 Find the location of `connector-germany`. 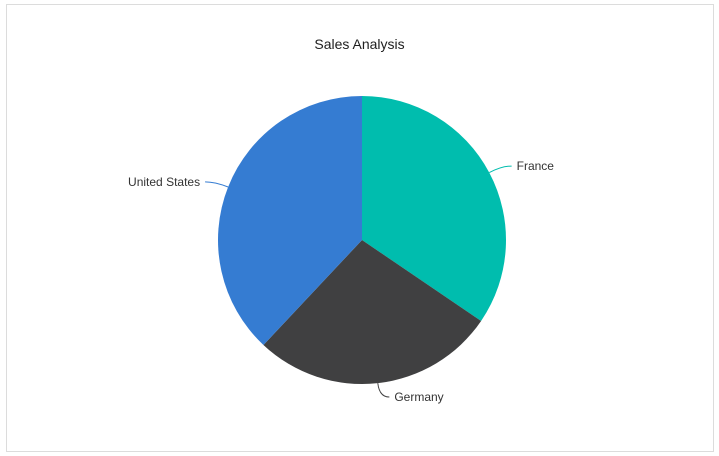

connector-germany is located at coordinates (383, 390).